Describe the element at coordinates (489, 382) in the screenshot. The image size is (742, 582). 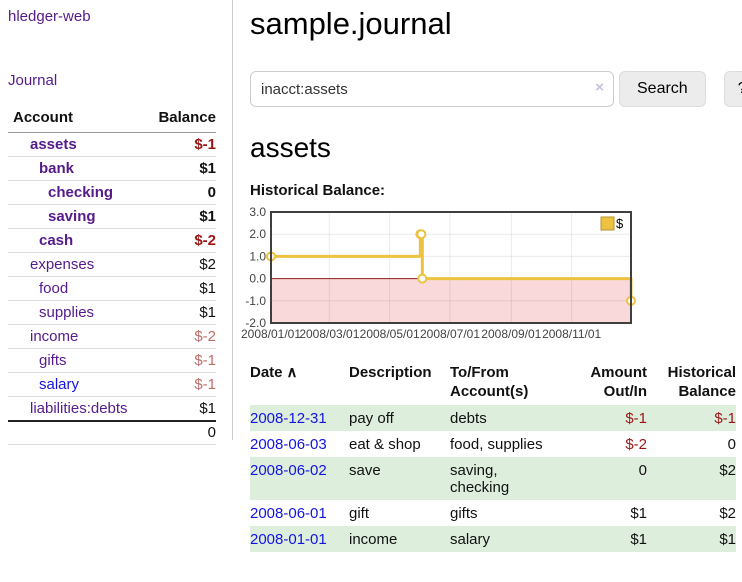
I see `register-header-tofrom: To/From Account(s)` at that location.